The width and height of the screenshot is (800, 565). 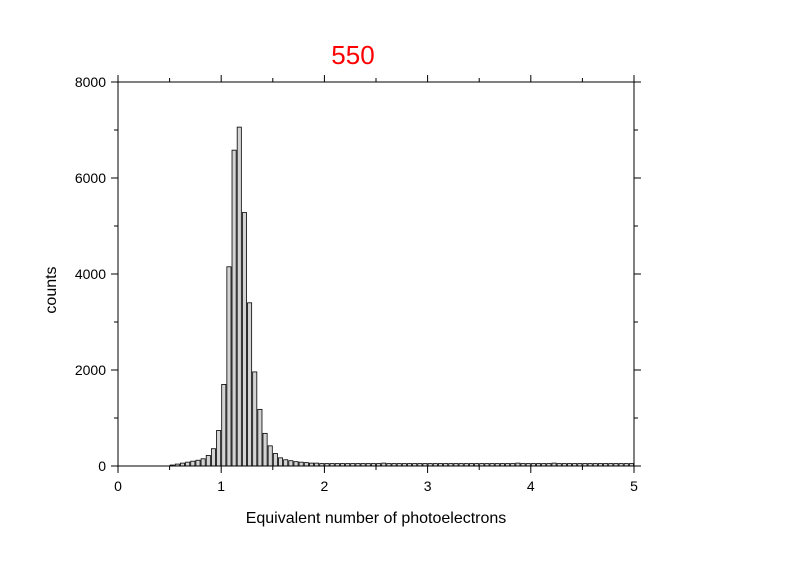 I want to click on x-tick-label: 4, so click(x=531, y=486).